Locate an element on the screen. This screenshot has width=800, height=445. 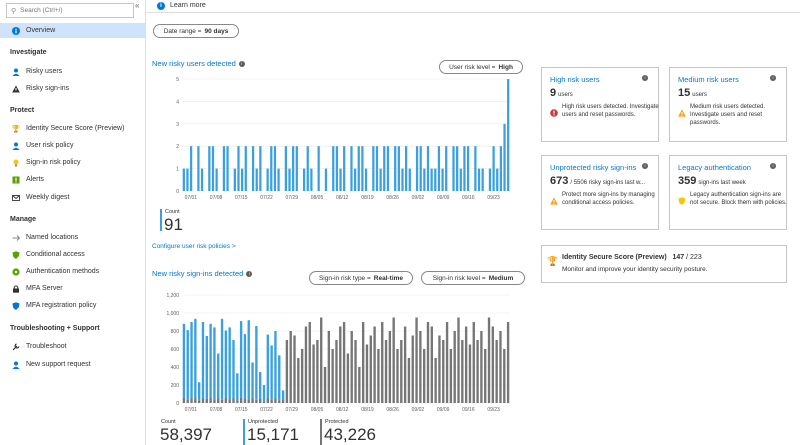
nav-user-risk-policy: User risk policy is located at coordinates (72, 145).